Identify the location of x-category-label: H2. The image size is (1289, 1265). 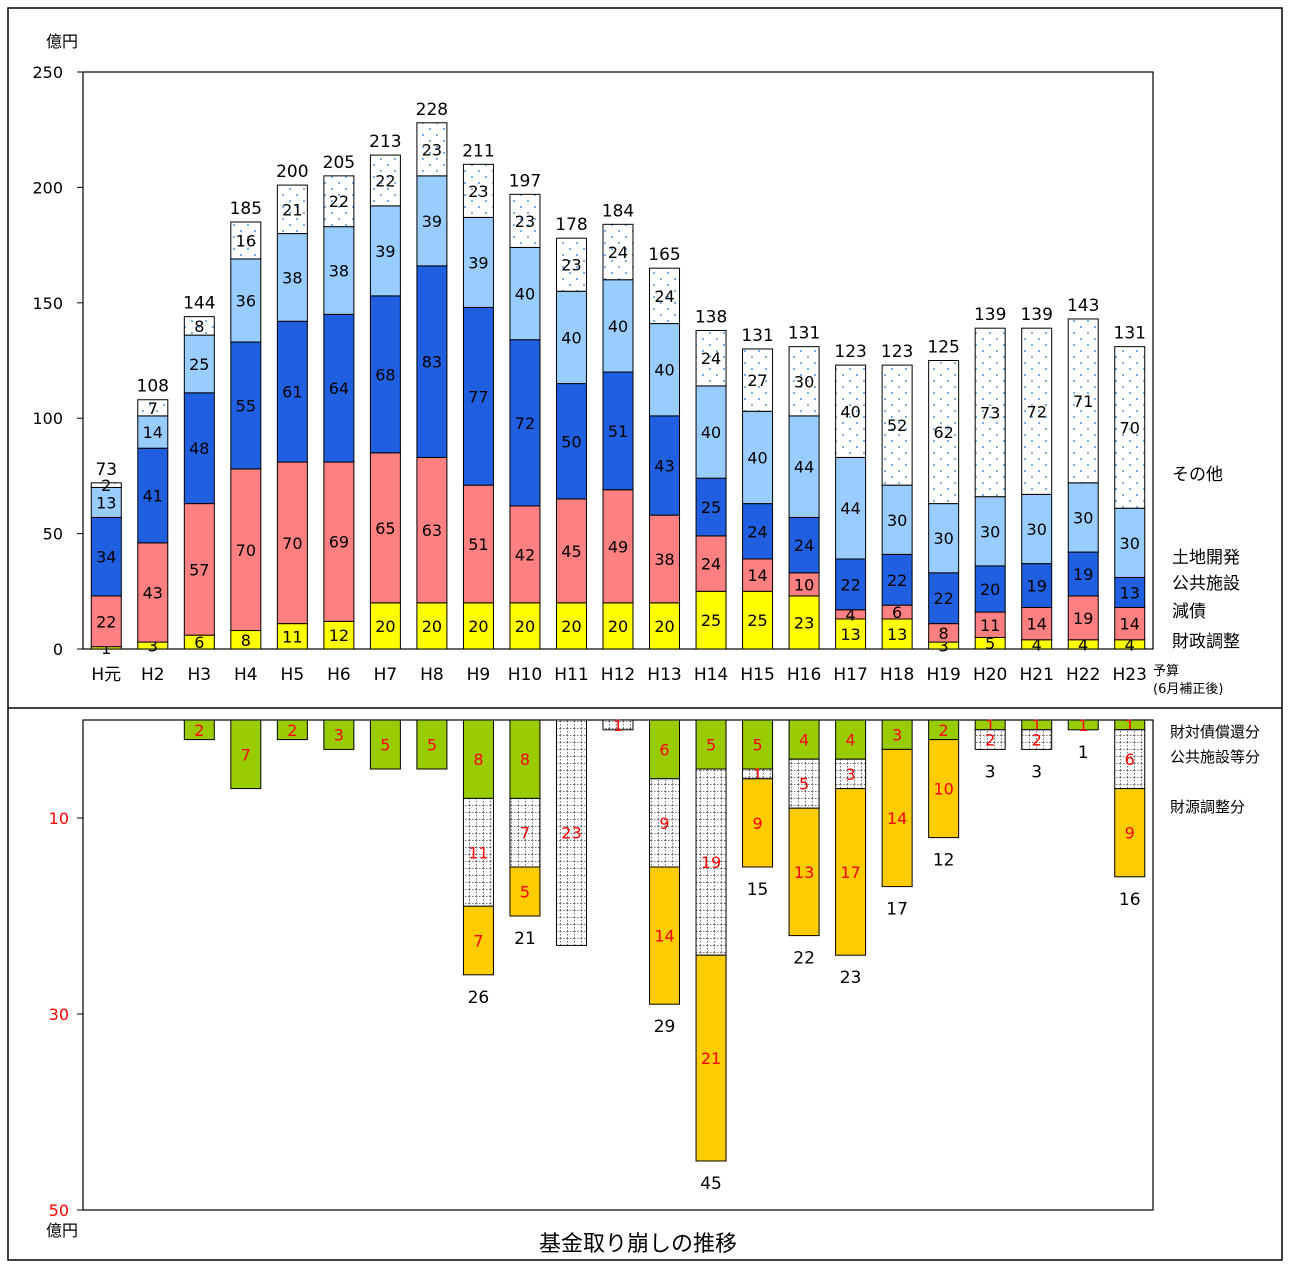
(153, 675).